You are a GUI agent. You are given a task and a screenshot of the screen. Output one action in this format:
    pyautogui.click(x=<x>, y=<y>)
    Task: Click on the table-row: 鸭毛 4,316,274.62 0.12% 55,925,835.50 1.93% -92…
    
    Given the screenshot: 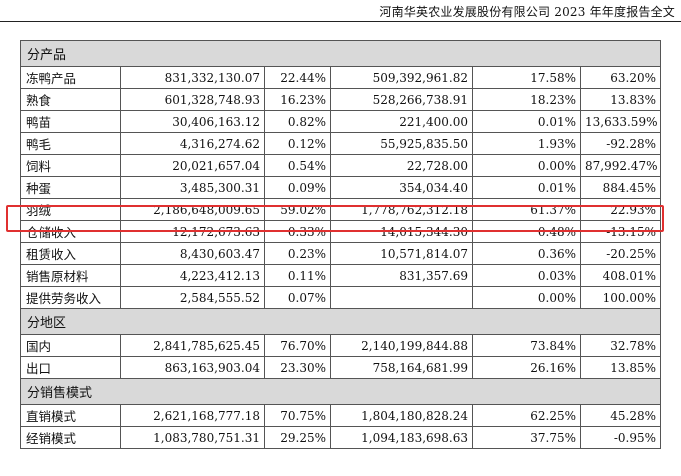 What is the action you would take?
    pyautogui.click(x=341, y=143)
    